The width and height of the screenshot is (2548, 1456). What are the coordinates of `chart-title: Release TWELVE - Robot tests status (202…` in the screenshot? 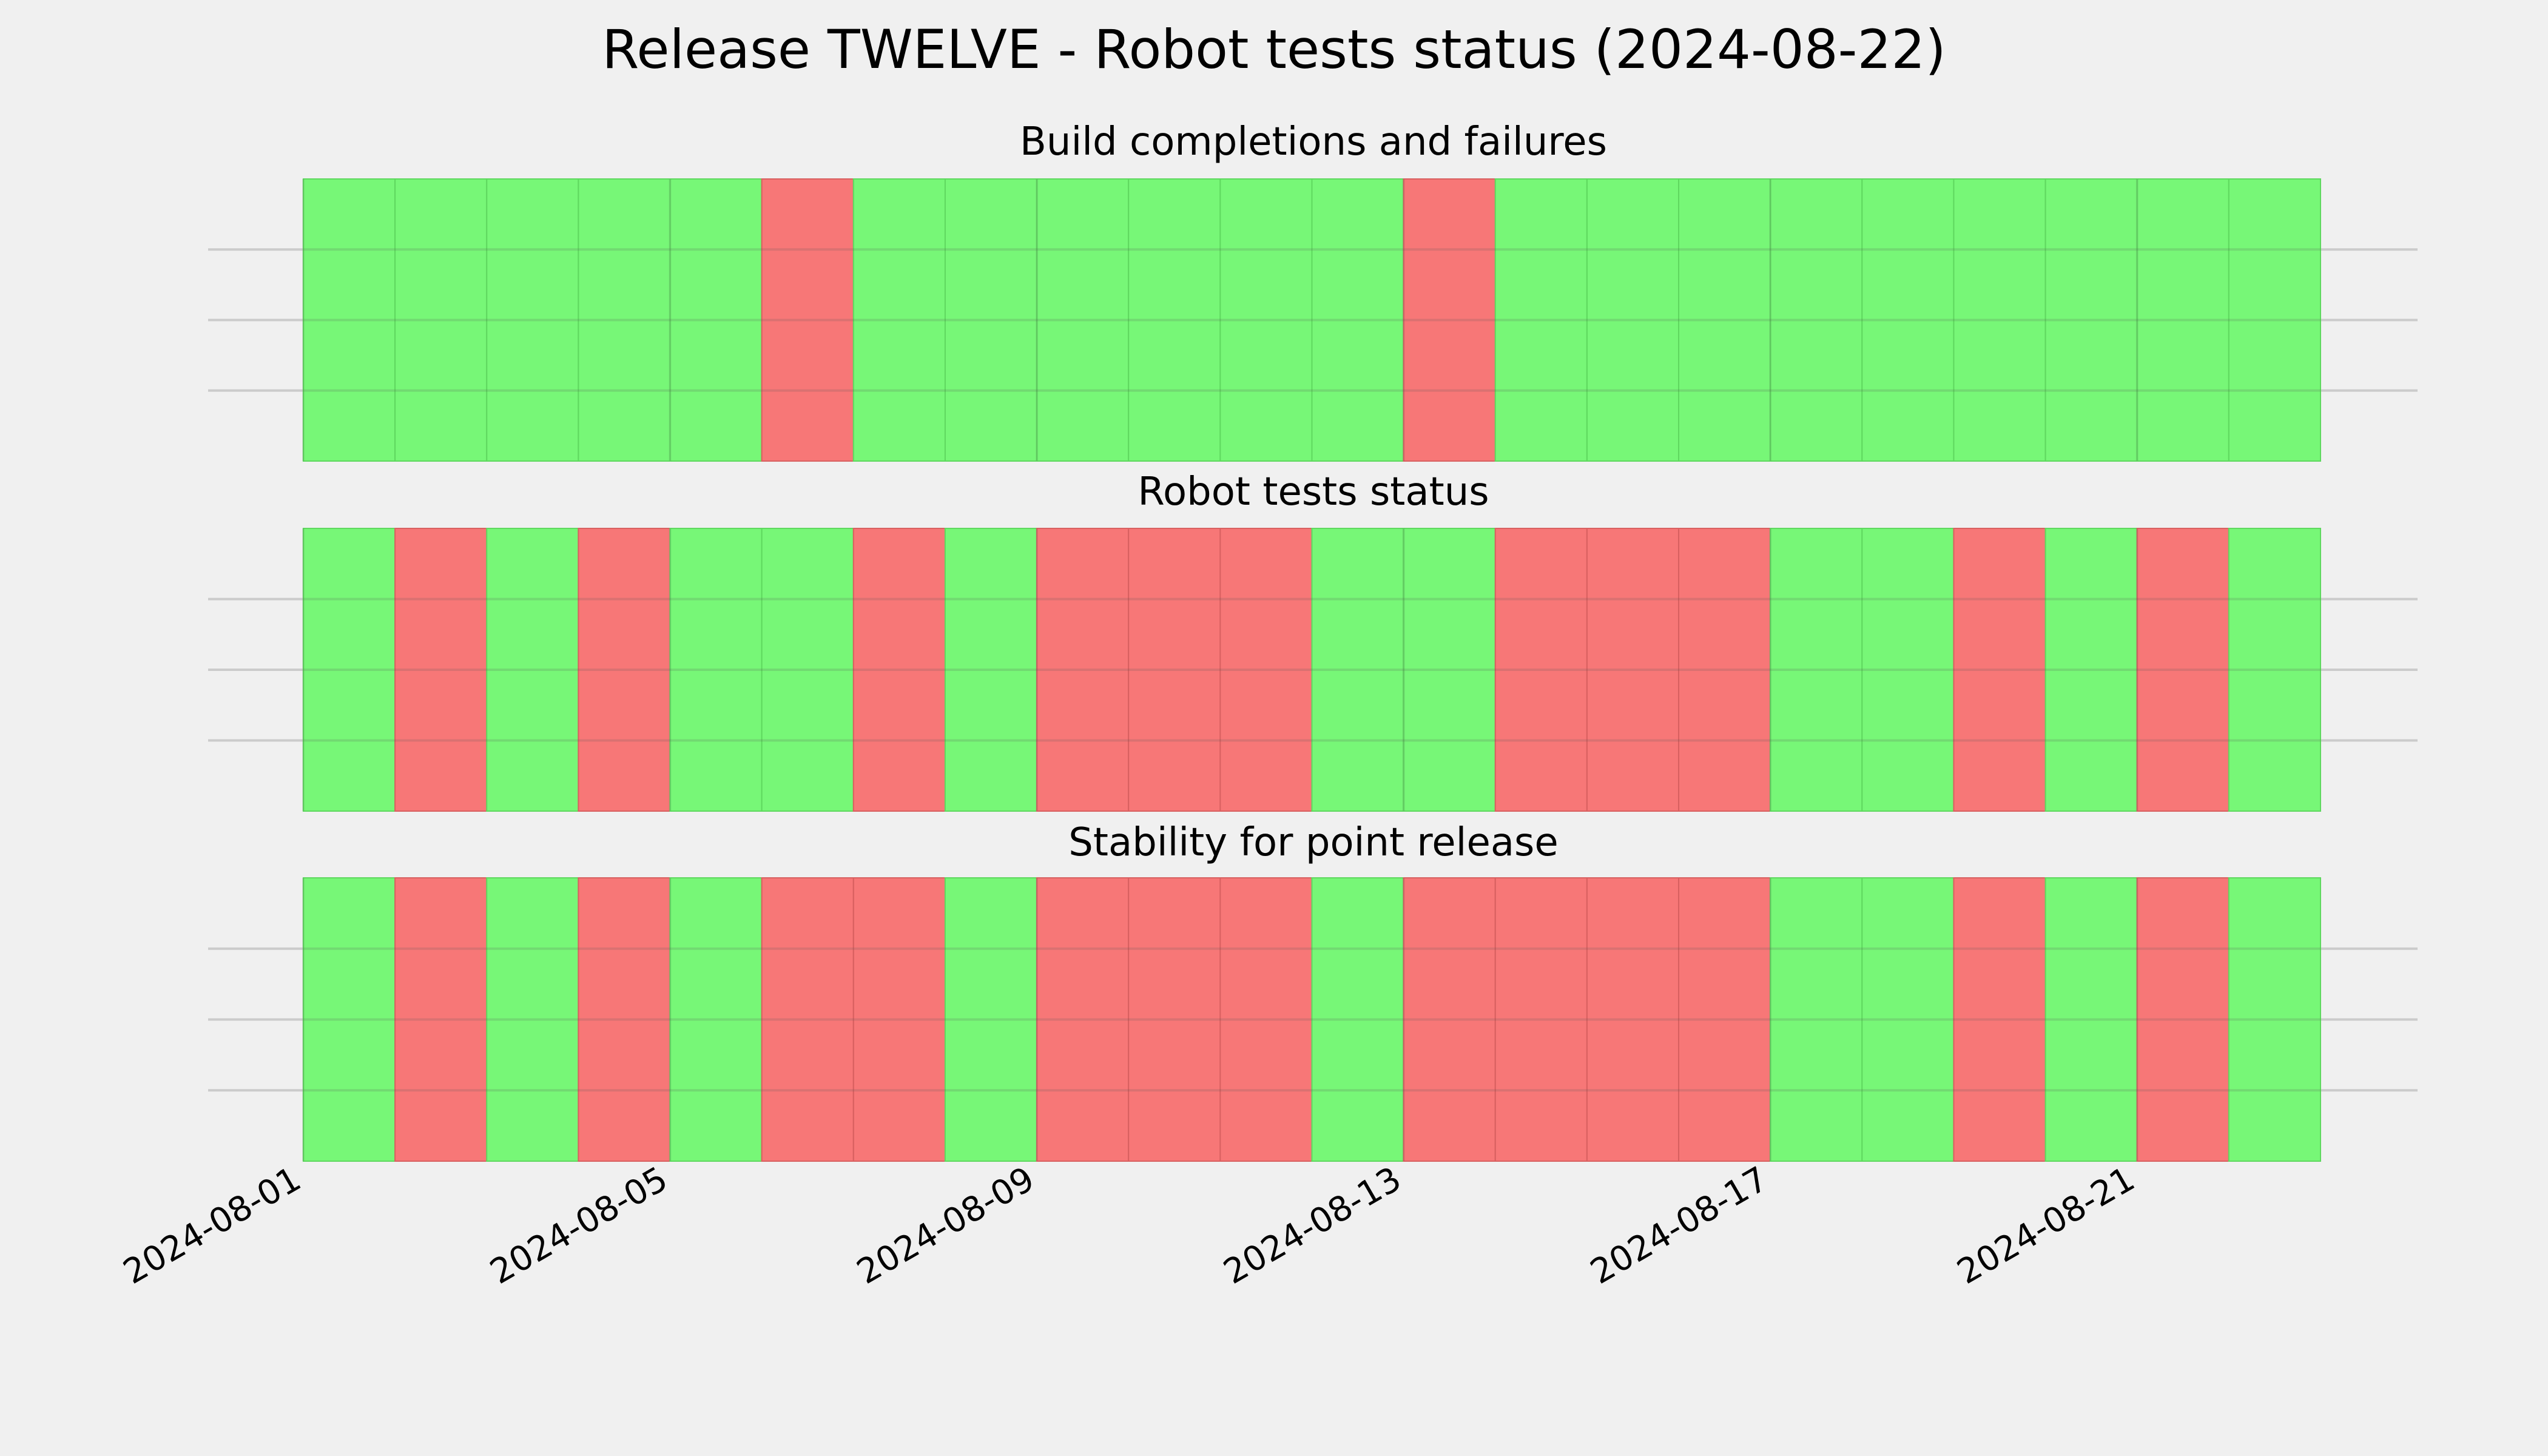 It's located at (1274, 49).